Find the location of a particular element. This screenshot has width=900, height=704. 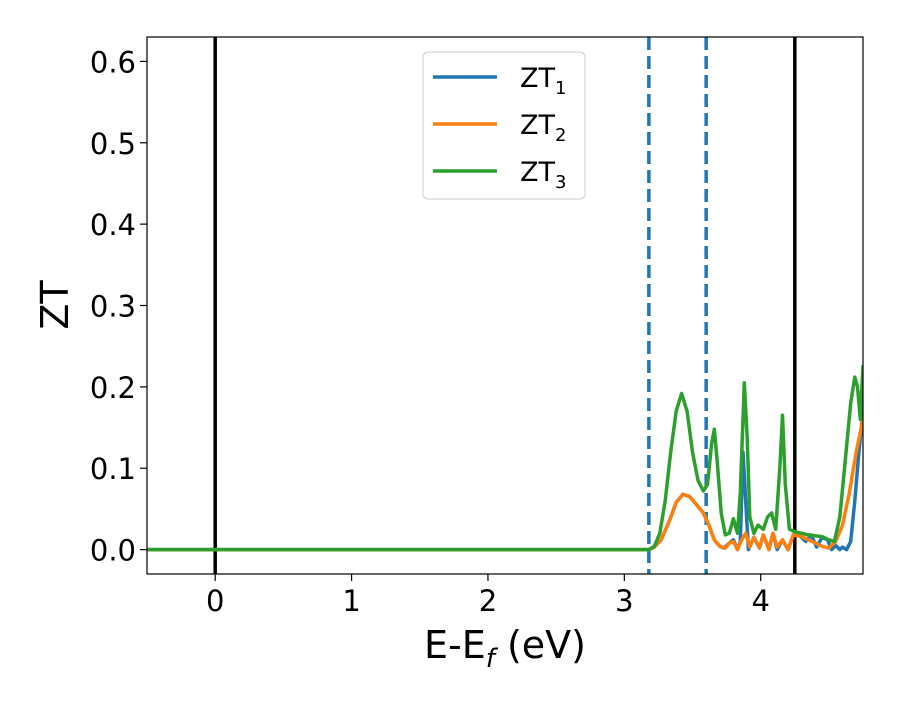

legend: ZT1 ZT2 ZT3 is located at coordinates (504, 125).